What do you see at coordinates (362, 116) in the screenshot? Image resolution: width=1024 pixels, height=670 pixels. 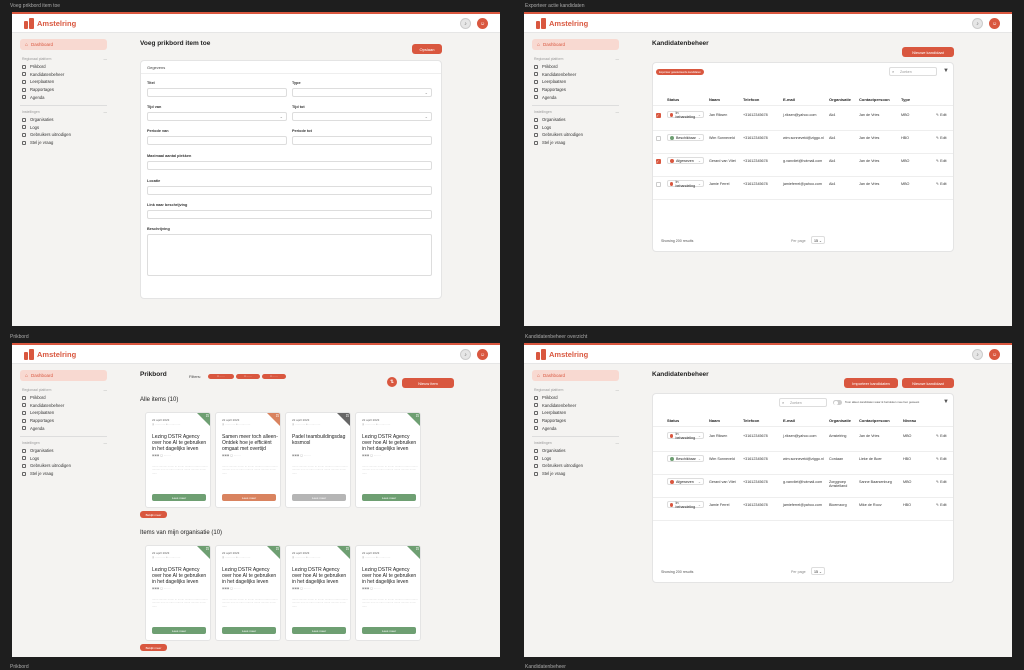 I see `tijd-tot-select: ⌄` at bounding box center [362, 116].